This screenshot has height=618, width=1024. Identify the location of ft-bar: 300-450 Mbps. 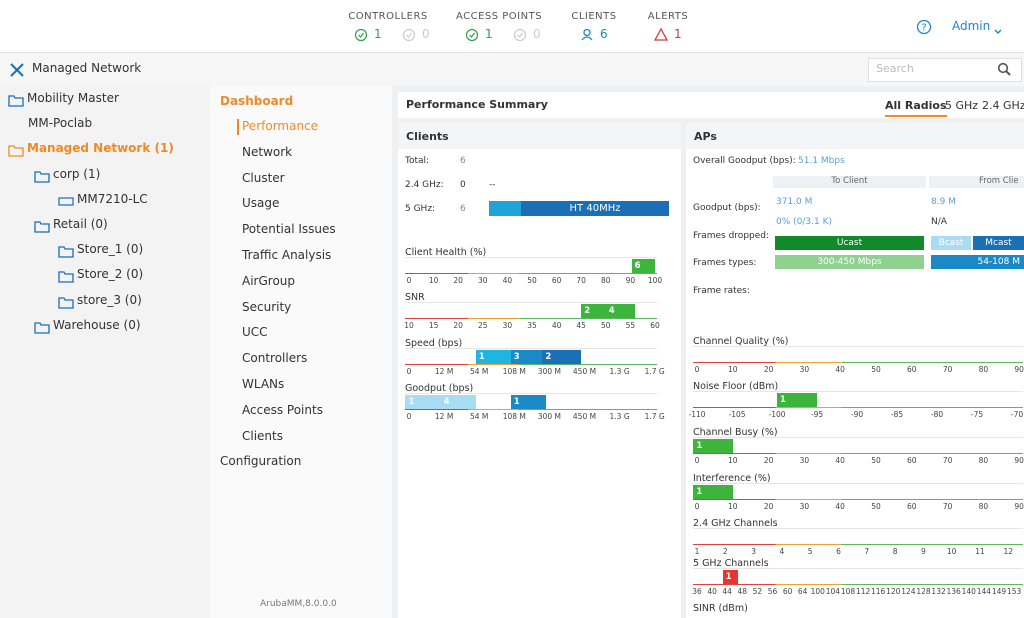
(849, 262).